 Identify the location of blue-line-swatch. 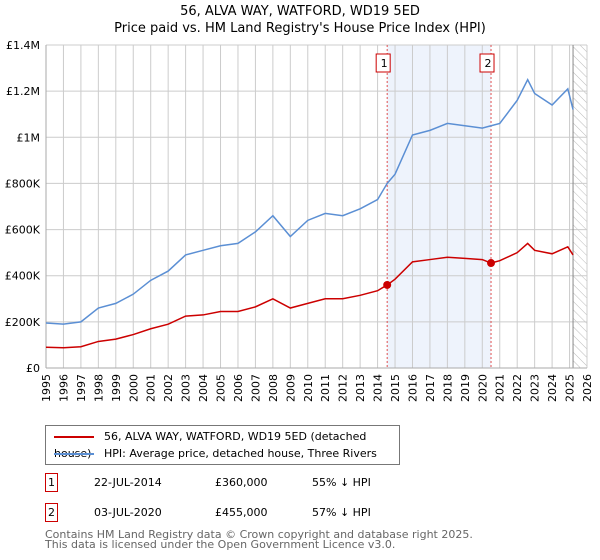
(74, 454).